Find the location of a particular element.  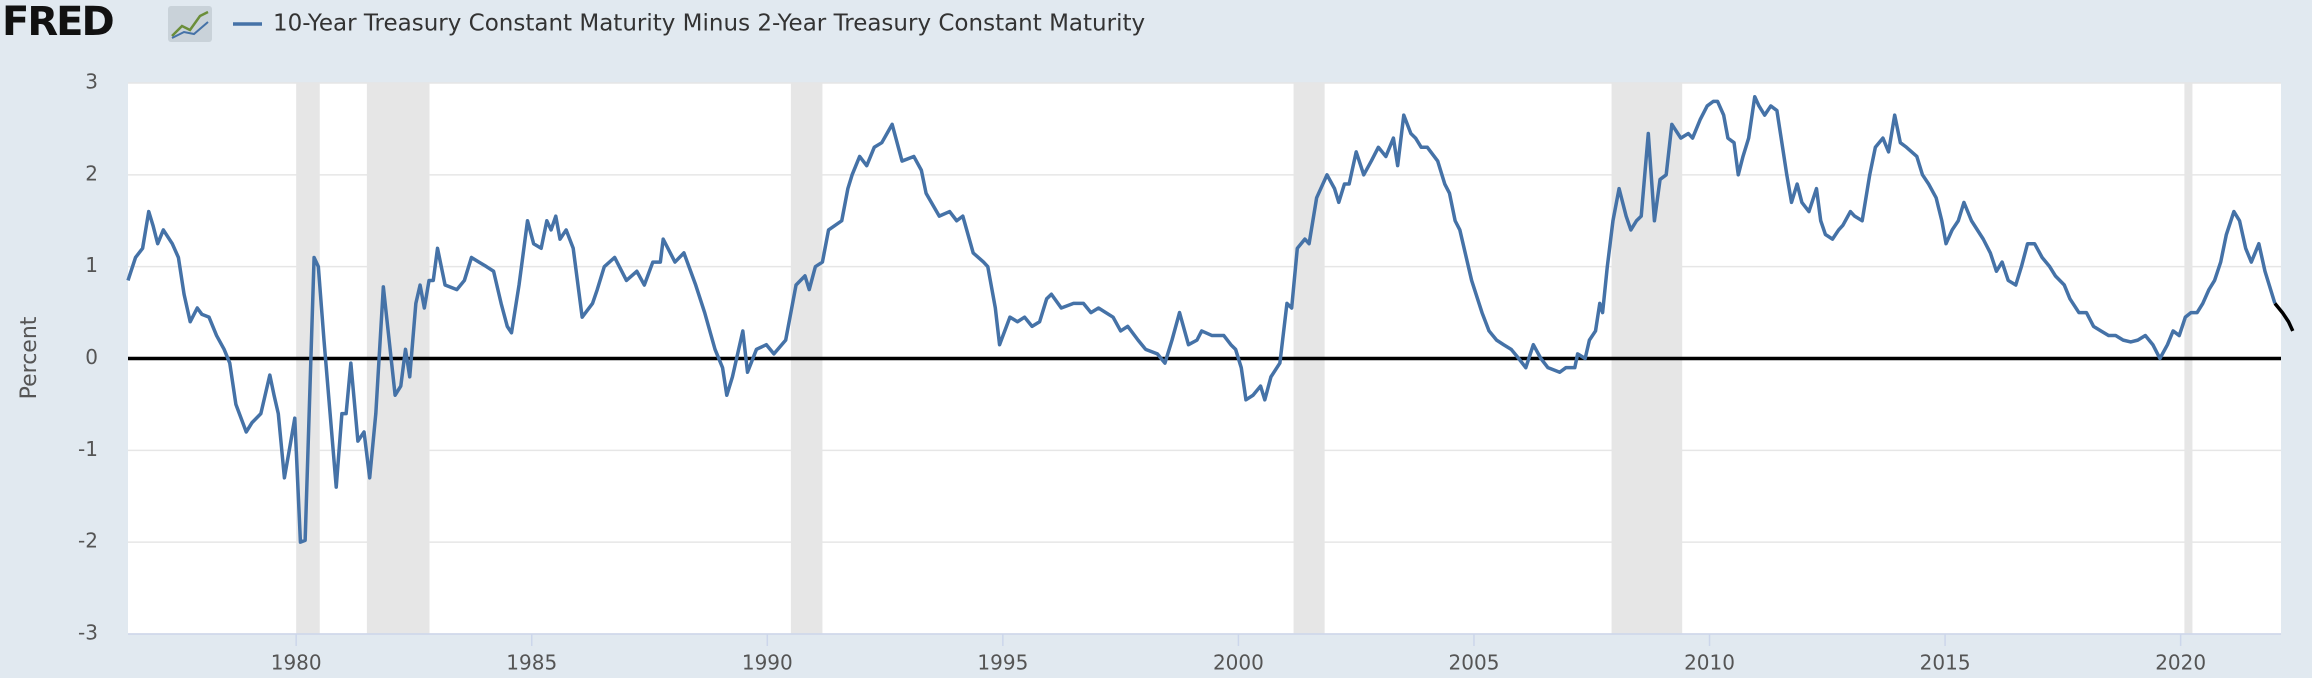

y-tick-label: -2 is located at coordinates (88, 541).